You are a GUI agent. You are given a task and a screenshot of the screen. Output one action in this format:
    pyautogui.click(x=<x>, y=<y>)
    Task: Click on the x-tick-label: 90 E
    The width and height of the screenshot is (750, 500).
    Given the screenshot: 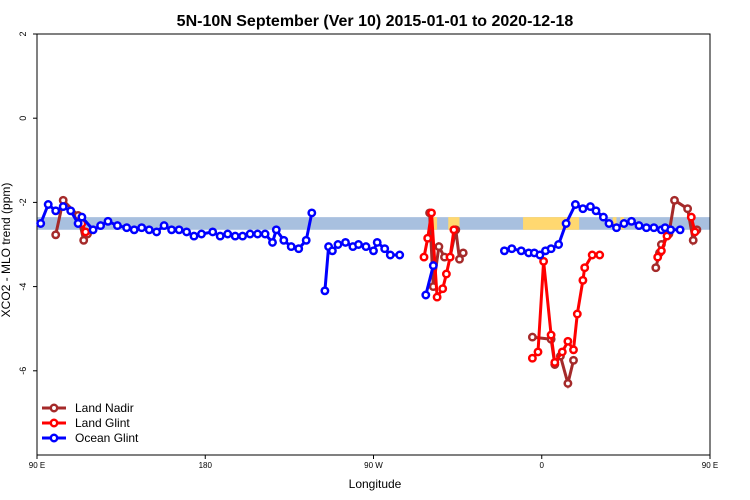 What is the action you would take?
    pyautogui.click(x=710, y=465)
    